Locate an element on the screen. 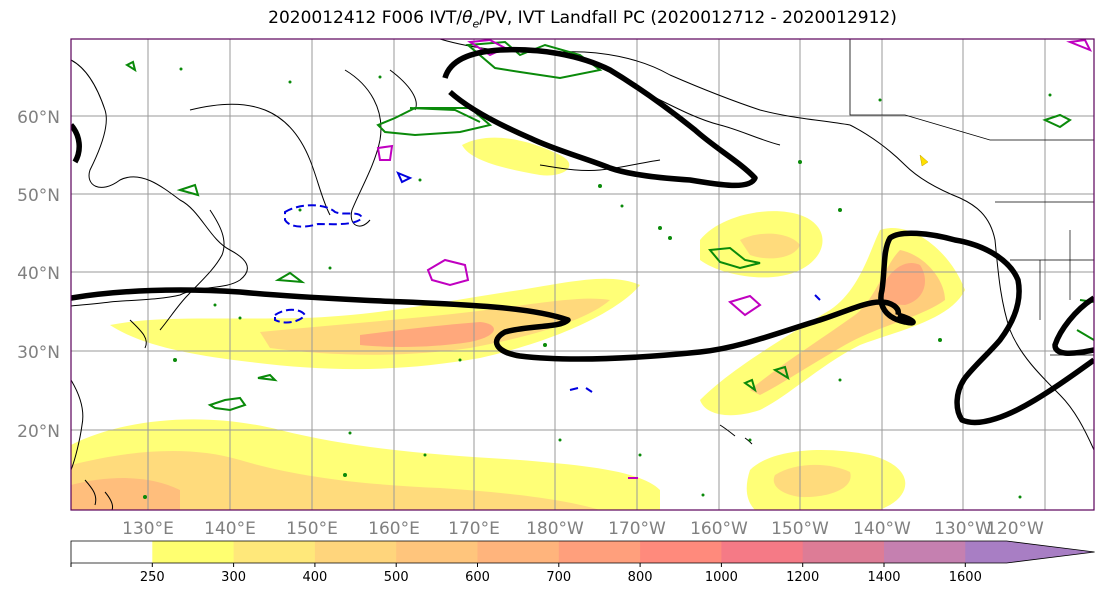 This screenshot has height=603, width=1105. ivt-plume-east-core is located at coordinates (902, 283).